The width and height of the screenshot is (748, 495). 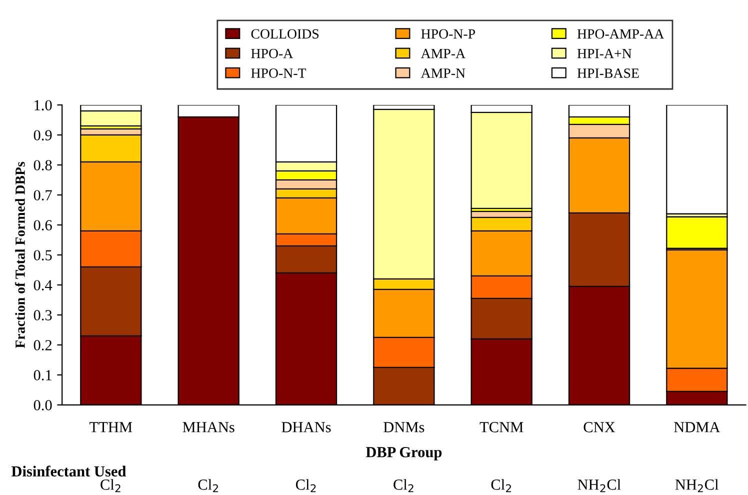 I want to click on legend-label: HPO-N-P, so click(x=448, y=34).